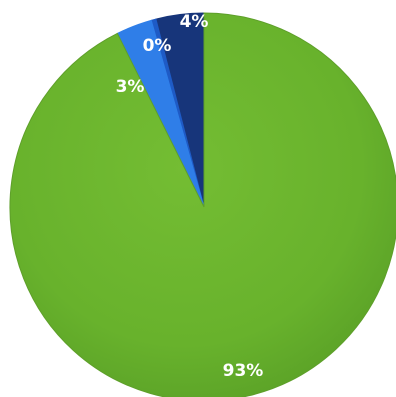 Image resolution: width=396 pixels, height=397 pixels. Describe the element at coordinates (243, 371) in the screenshot. I see `pie-slice-label-4: 93%` at that location.